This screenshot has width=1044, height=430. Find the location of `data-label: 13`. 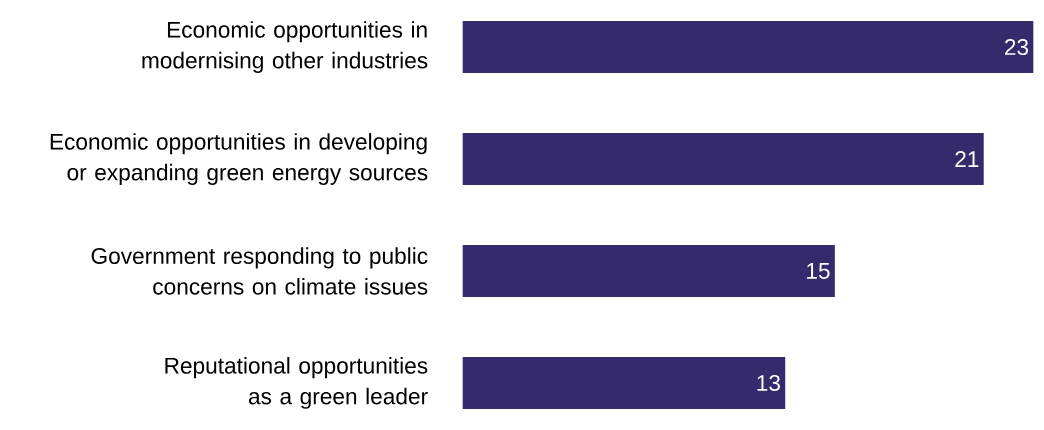

data-label: 13 is located at coordinates (768, 383).